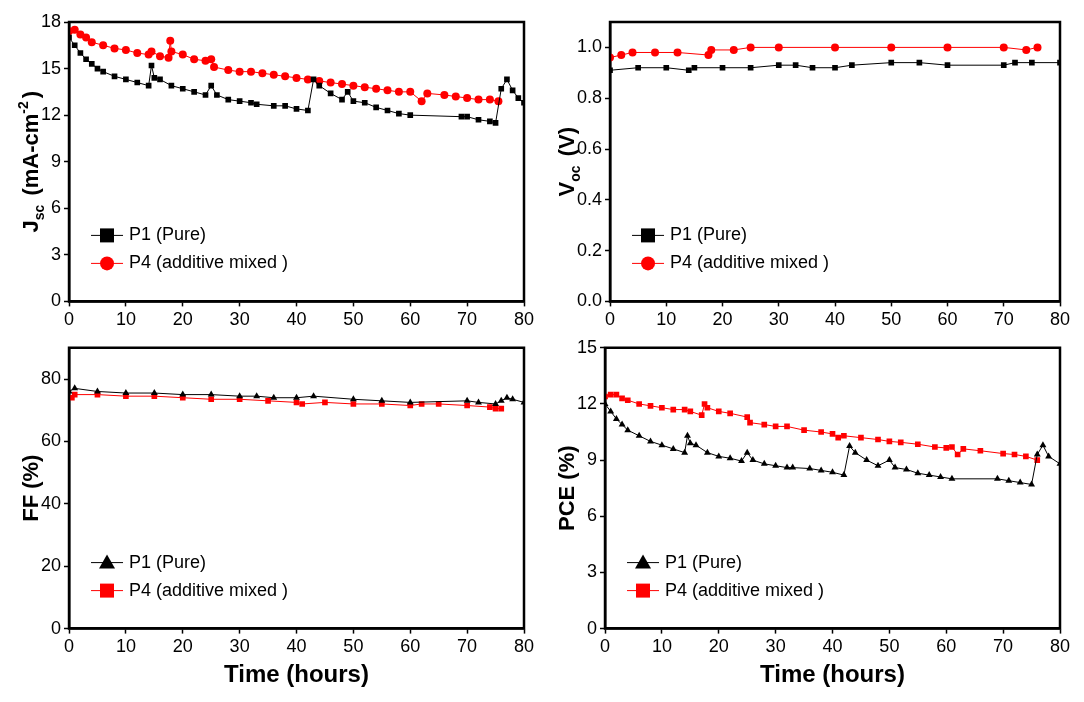 The height and width of the screenshot is (702, 1084). Describe the element at coordinates (51, 377) in the screenshot. I see `y-tick-label: 80` at that location.